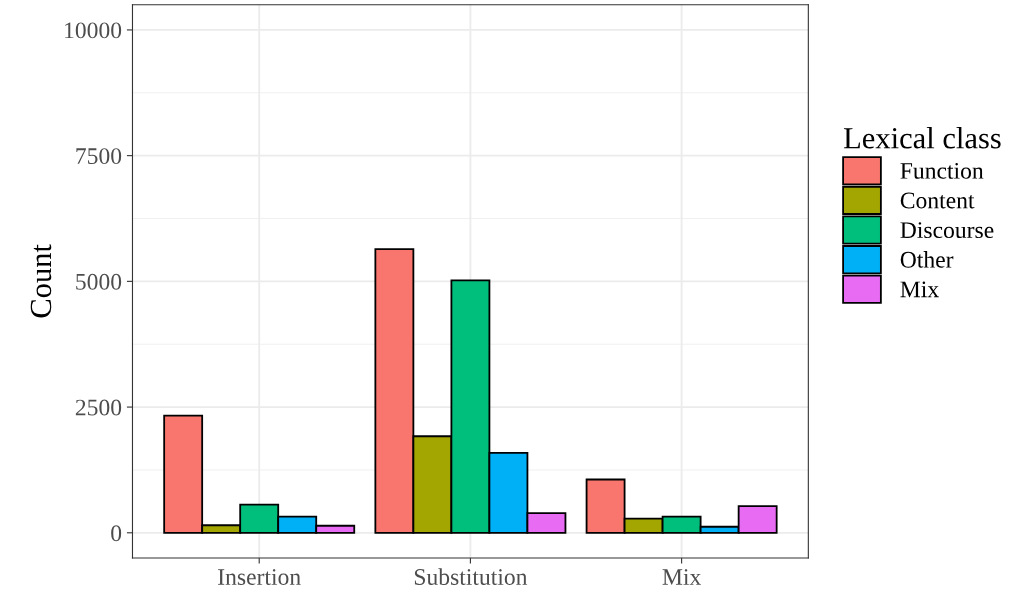 Image resolution: width=1035 pixels, height=598 pixels. What do you see at coordinates (259, 577) in the screenshot?
I see `x-tick-label: Insertion` at bounding box center [259, 577].